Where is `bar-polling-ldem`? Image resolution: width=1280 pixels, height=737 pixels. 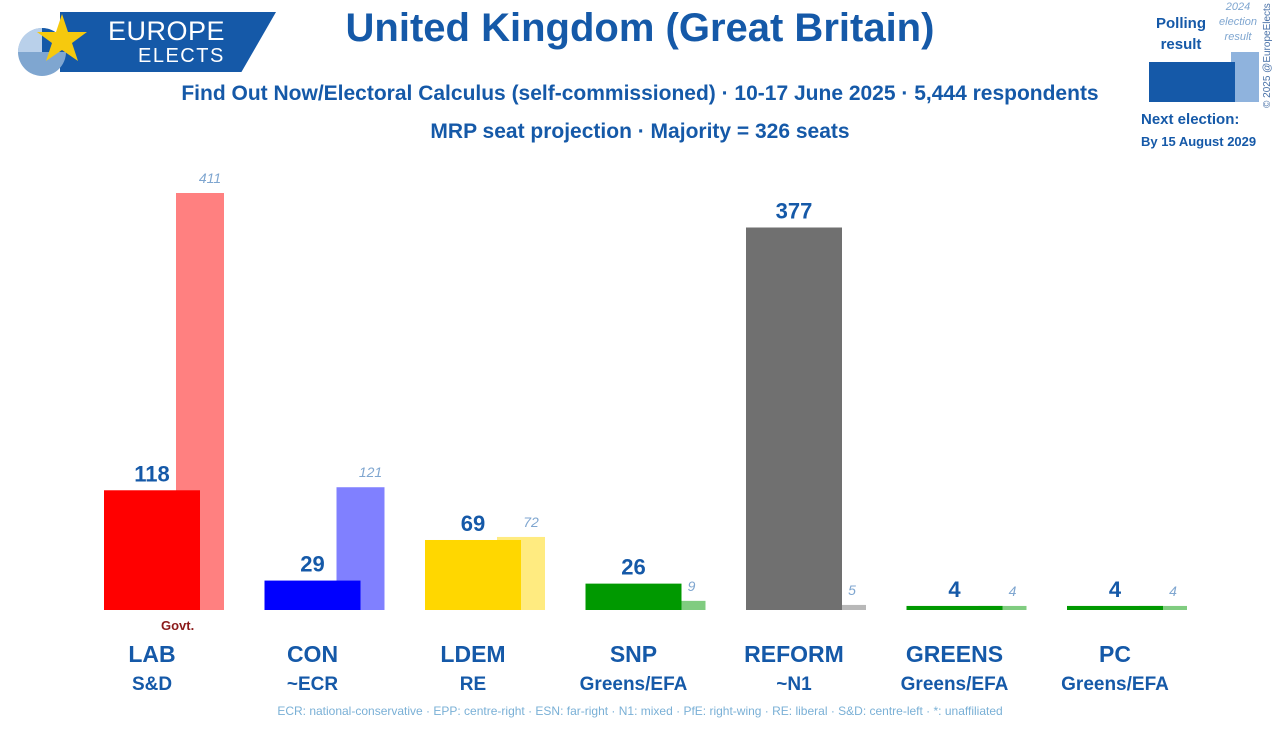 bar-polling-ldem is located at coordinates (473, 574).